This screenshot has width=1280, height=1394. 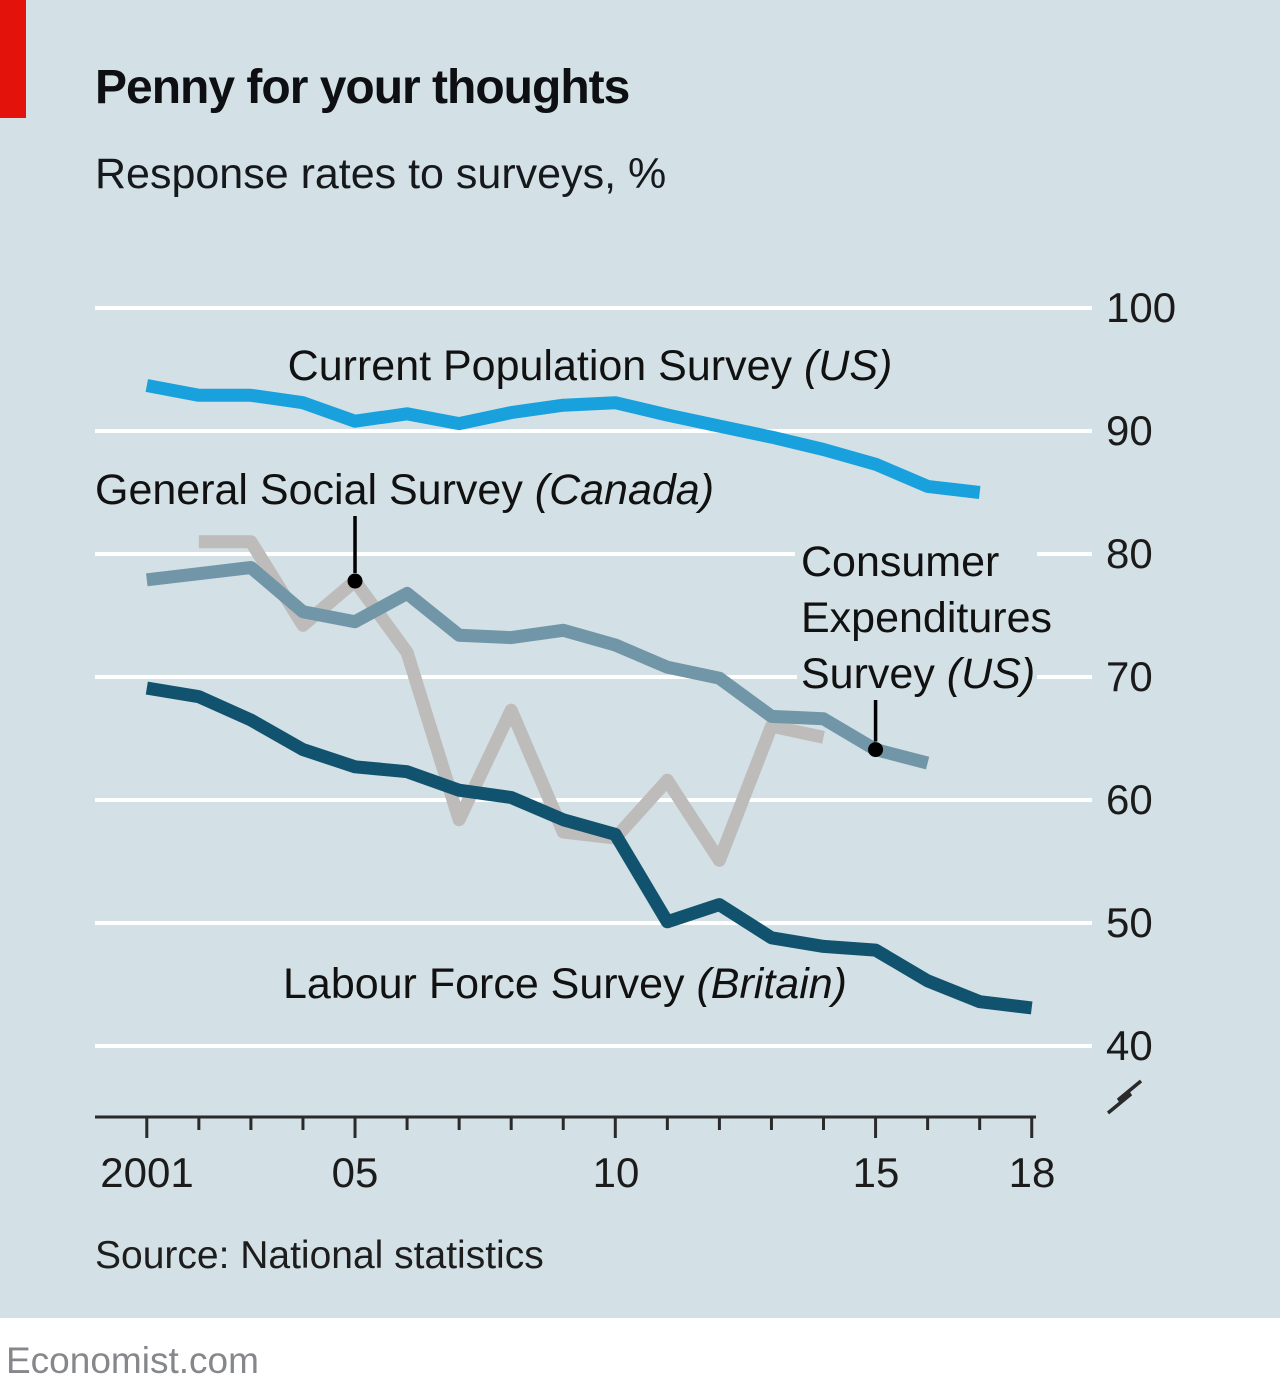 I want to click on label-consumer-expenditures-survey: Consumer Expenditures Survey (US), so click(x=926, y=618).